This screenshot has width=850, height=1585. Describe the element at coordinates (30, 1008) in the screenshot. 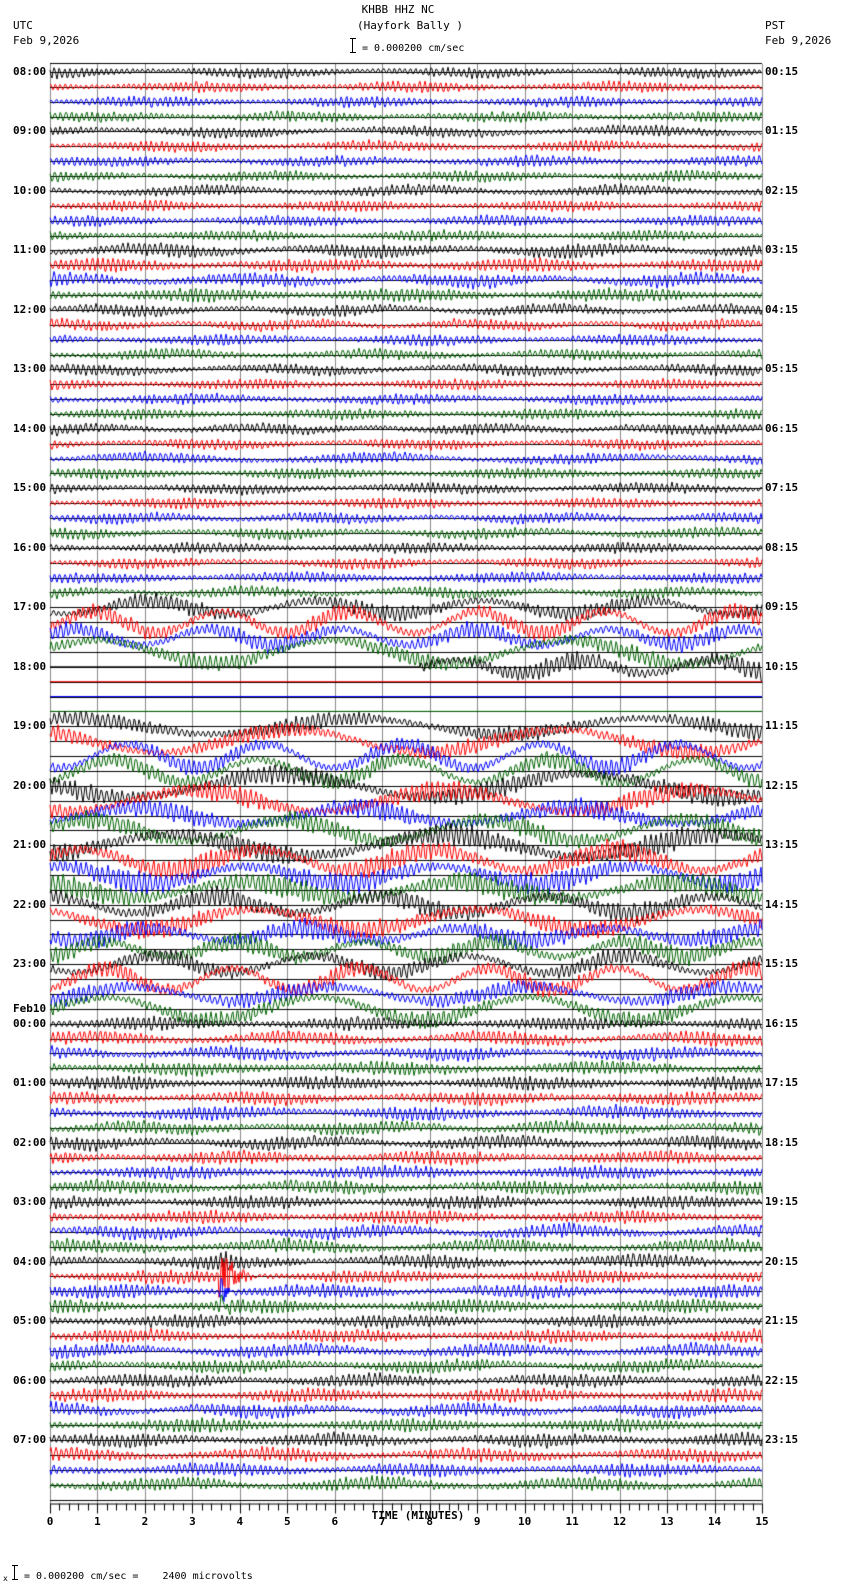

I see `date-change-label: Feb10` at that location.